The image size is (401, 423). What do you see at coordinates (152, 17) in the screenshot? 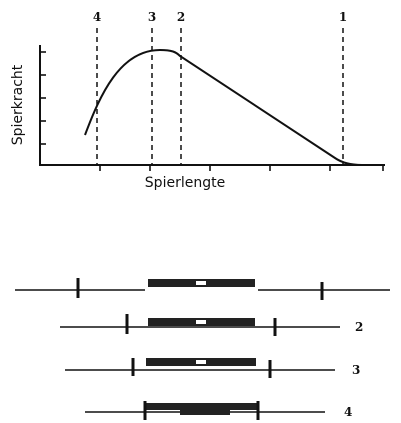
I see `marker-label: 3` at bounding box center [152, 17].